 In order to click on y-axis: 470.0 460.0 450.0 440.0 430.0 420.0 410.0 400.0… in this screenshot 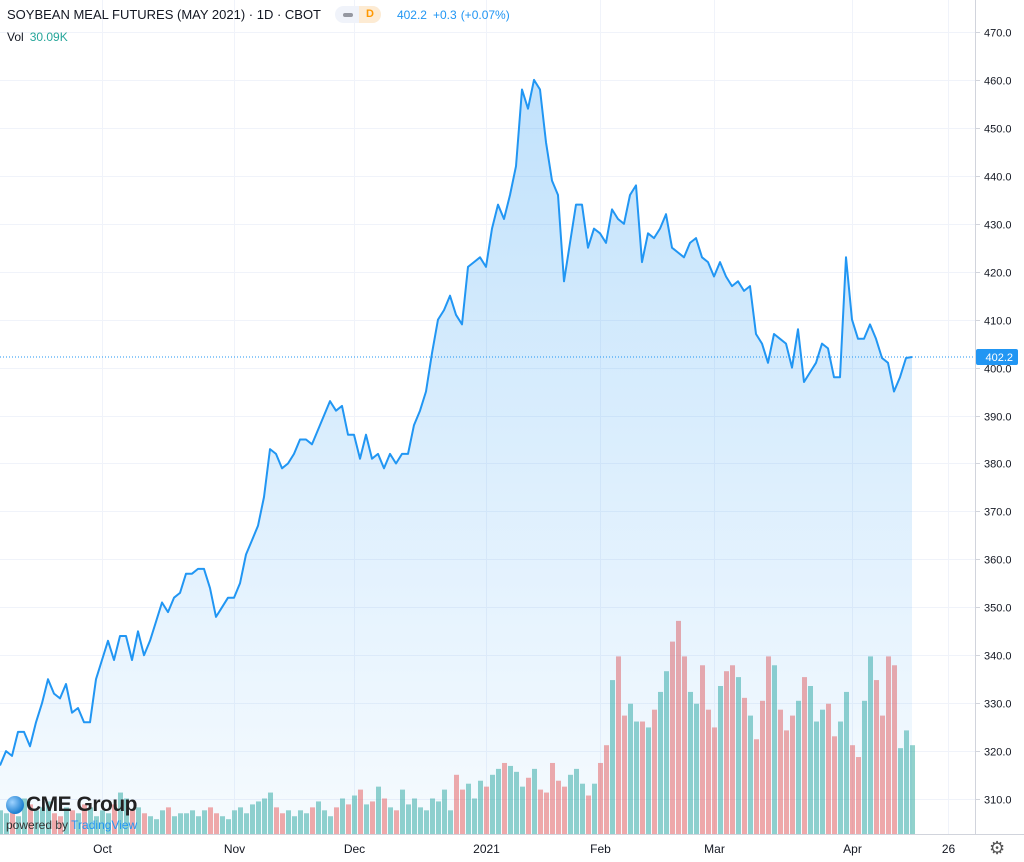, I will do `click(993, 417)`.